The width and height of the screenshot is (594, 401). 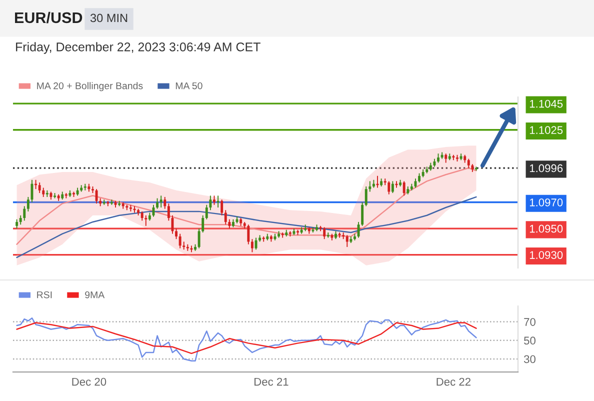 I want to click on legend-label: MA 20 + Bollinger Bands, so click(x=90, y=87).